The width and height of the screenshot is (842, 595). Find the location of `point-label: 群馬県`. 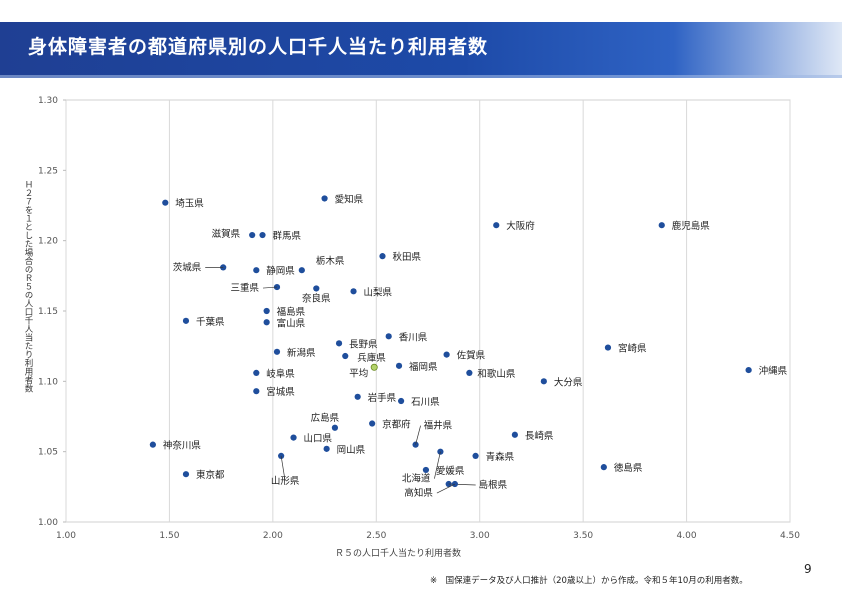

point-label: 群馬県 is located at coordinates (287, 236).